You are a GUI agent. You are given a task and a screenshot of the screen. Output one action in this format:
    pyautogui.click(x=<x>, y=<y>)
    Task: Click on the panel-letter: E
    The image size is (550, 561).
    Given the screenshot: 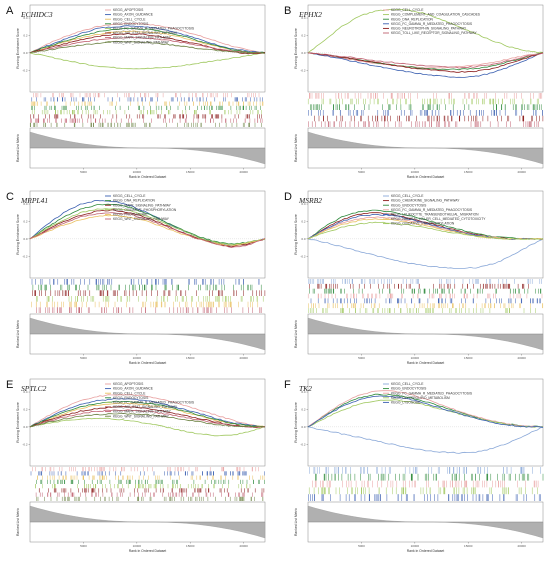 What is the action you would take?
    pyautogui.click(x=9, y=385)
    